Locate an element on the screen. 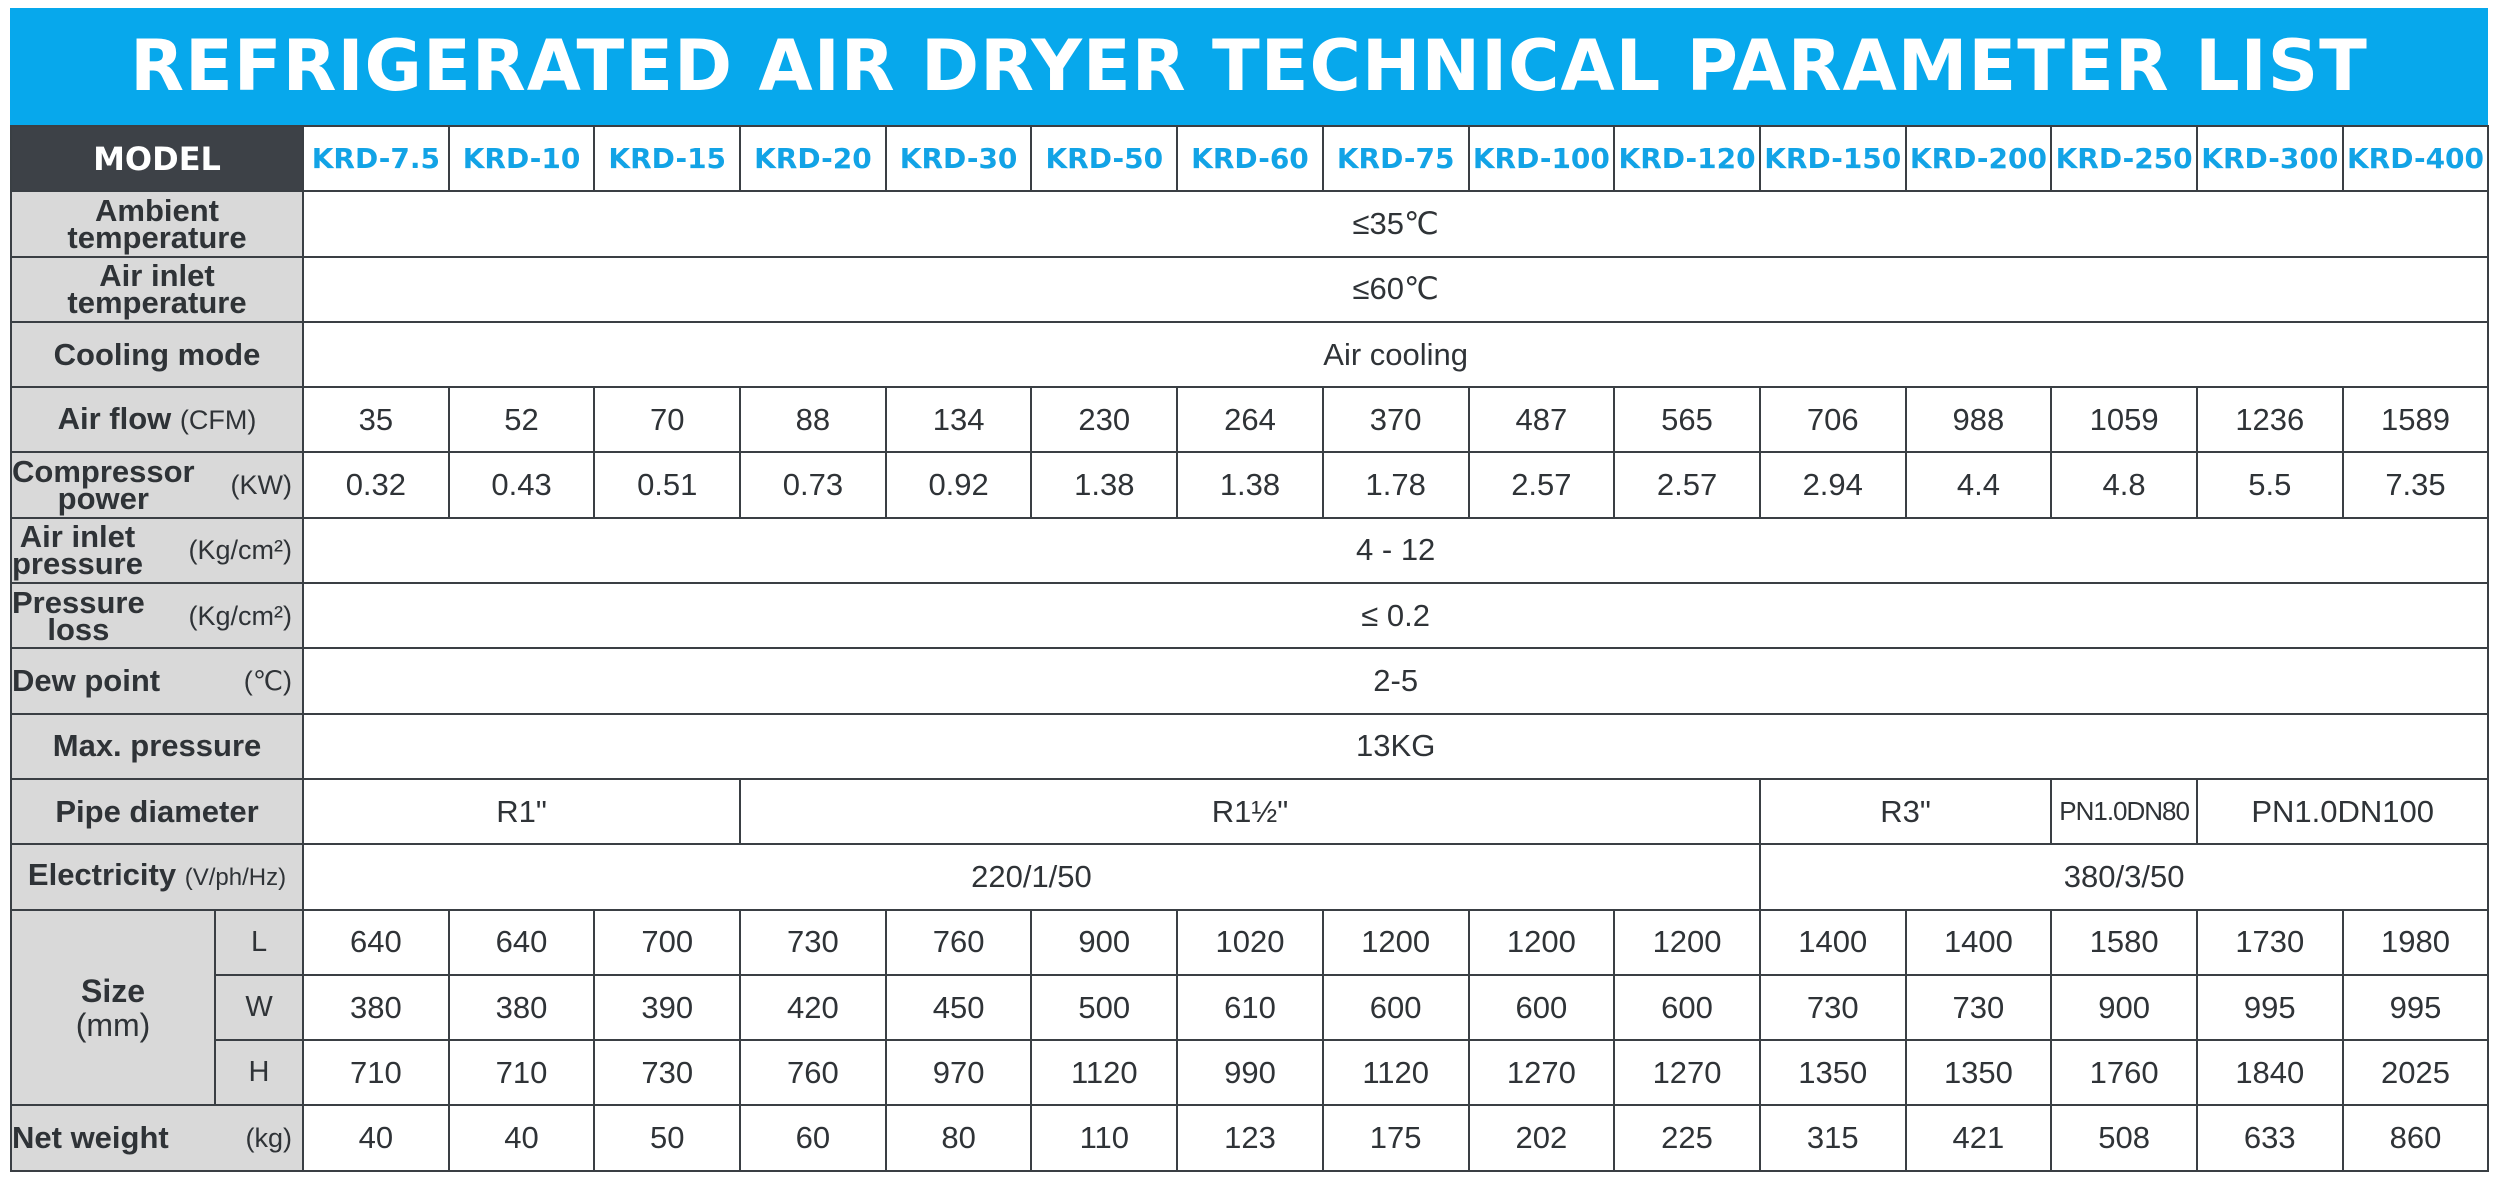 This screenshot has width=2500, height=1186. model-cell: KRD-75 is located at coordinates (1395, 158).